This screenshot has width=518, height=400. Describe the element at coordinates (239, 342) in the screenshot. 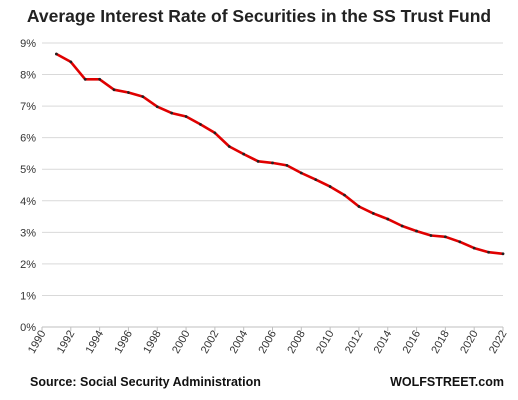

I see `x-tick-label: 2004` at that location.